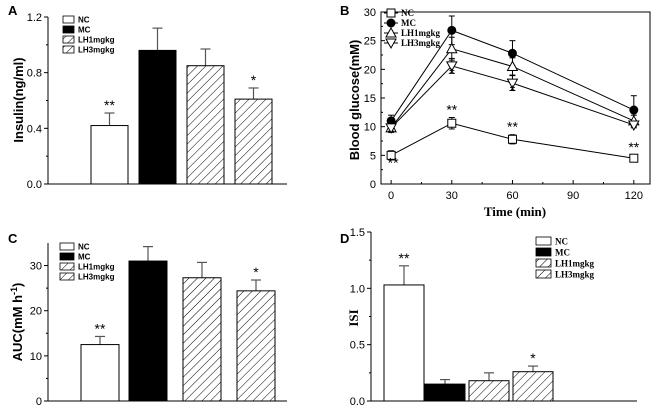 The height and width of the screenshot is (410, 662). I want to click on y-tick-label: 5, so click(373, 156).